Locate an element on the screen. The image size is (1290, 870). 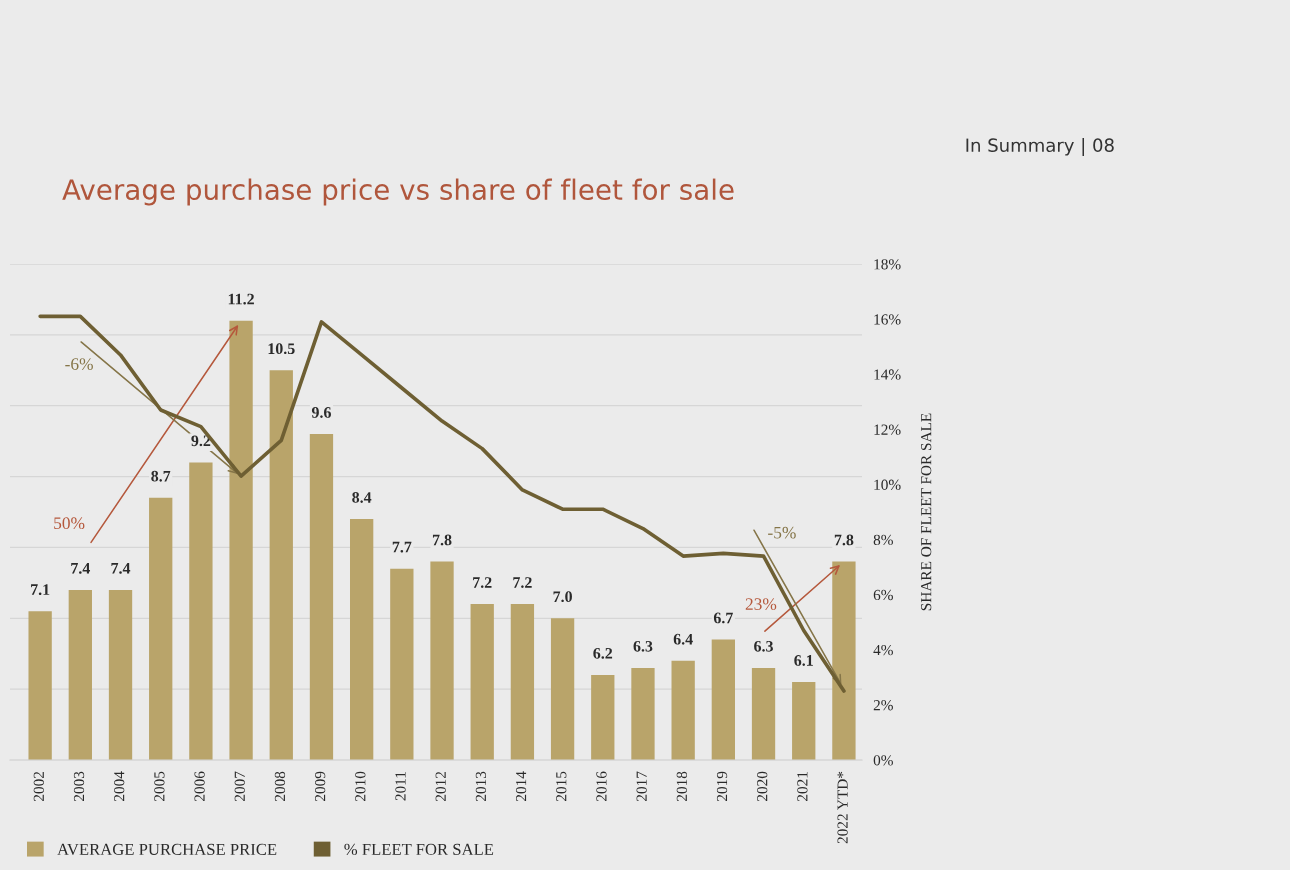
y2-tick-label: 18% is located at coordinates (887, 264).